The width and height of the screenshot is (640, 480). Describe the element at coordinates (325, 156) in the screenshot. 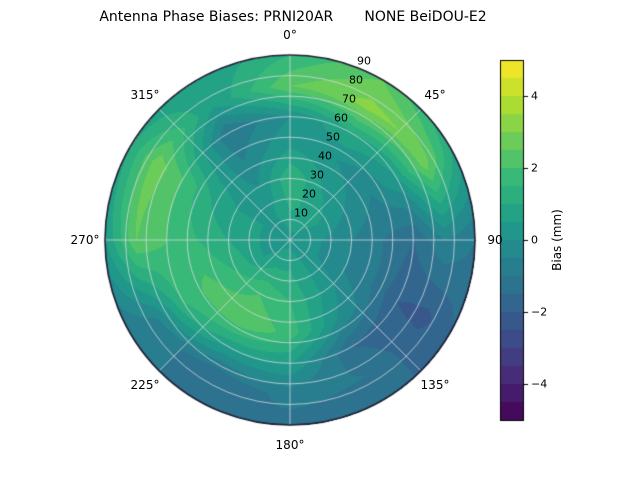

I see `radial-tick-label: 40` at that location.